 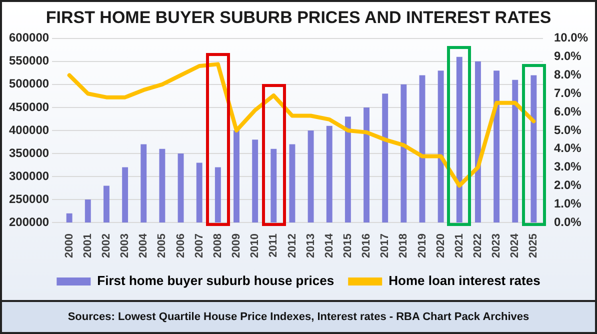 What do you see at coordinates (29, 107) in the screenshot?
I see `y-tick-label: 450000` at bounding box center [29, 107].